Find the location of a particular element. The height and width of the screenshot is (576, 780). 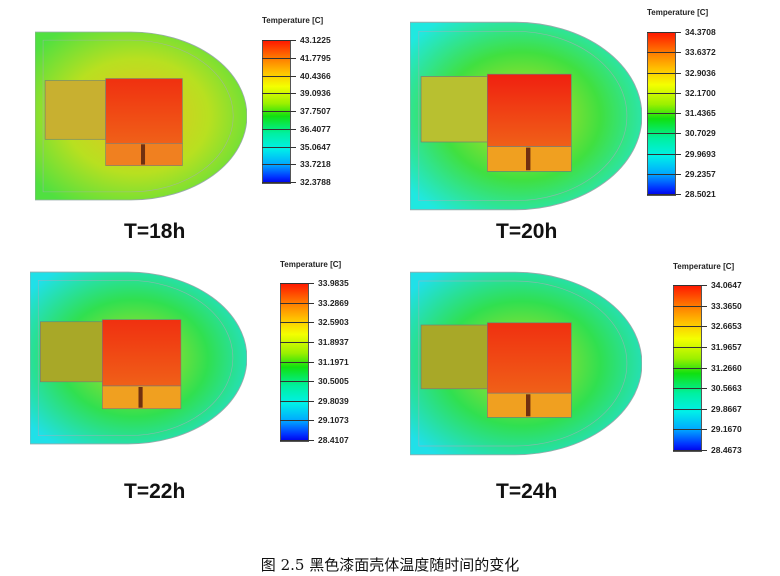

legend-value: 30.5663 is located at coordinates (726, 388).